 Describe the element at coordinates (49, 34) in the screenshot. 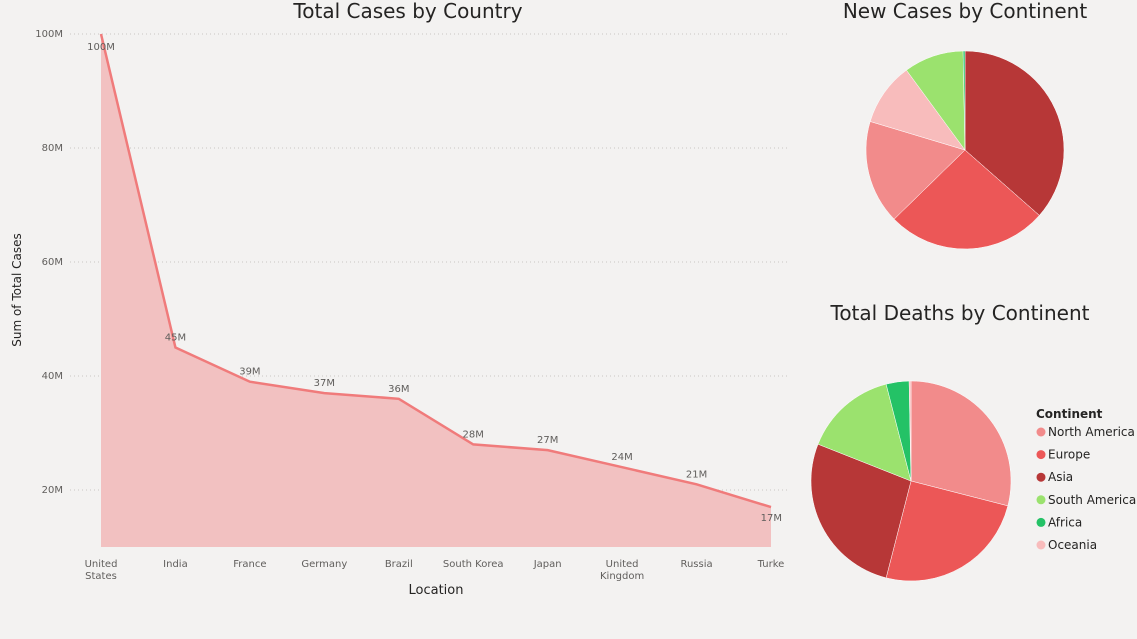

I see `y-tick-label: 100M` at that location.